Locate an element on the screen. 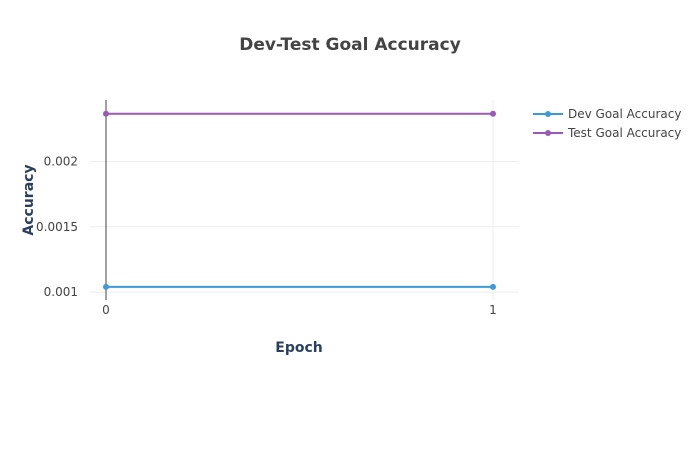 This screenshot has width=700, height=454. legend-label: Test Goal Accuracy is located at coordinates (624, 133).